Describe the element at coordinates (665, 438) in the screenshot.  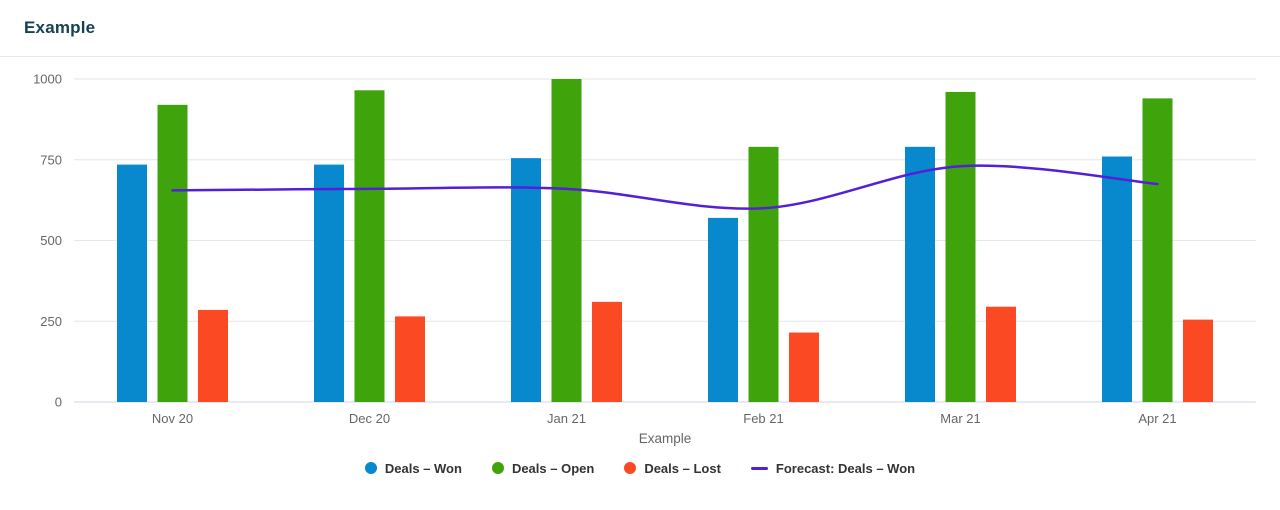
I see `x-axis-title: Example` at that location.